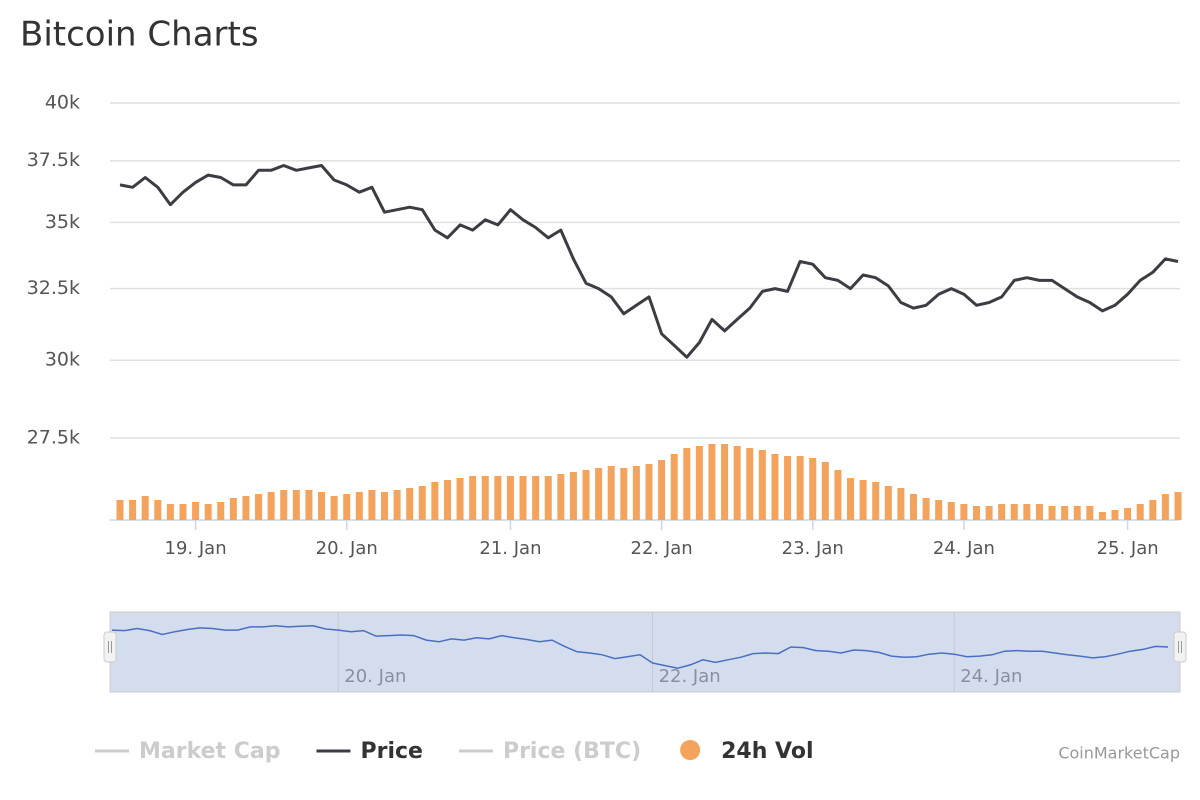  I want to click on y-tick-label: 35k, so click(62, 222).